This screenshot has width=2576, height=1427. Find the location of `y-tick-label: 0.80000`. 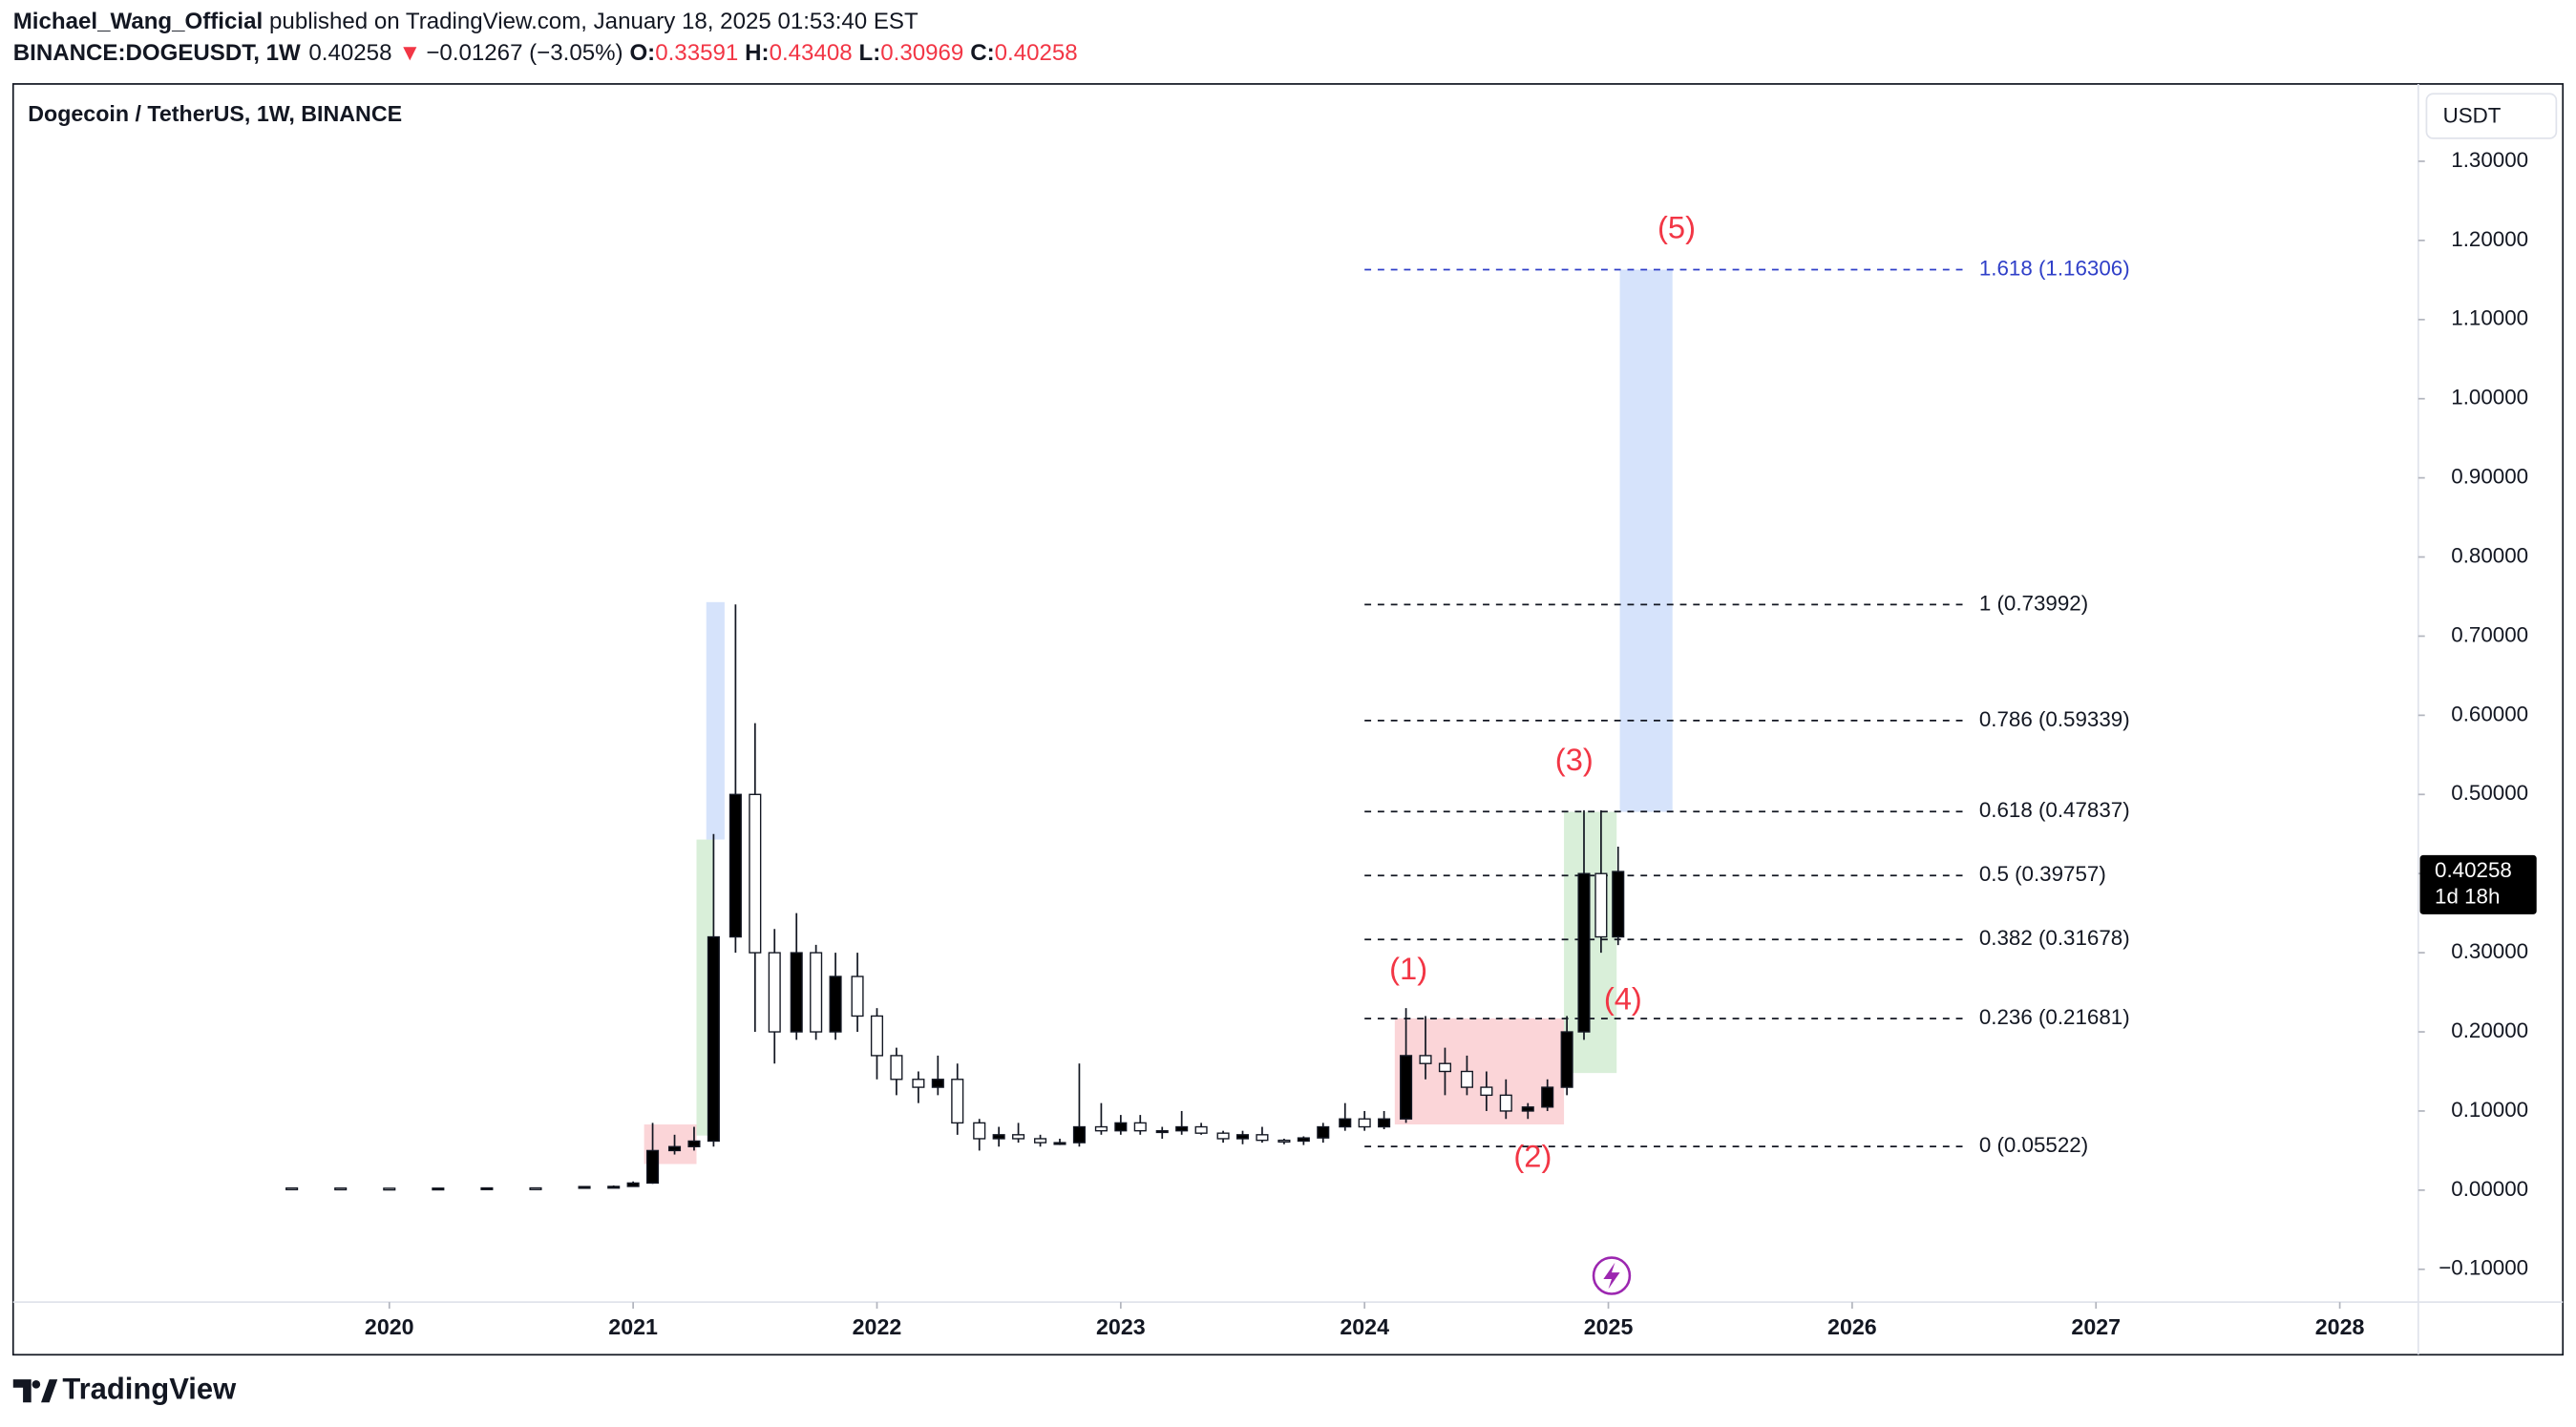

y-tick-label: 0.80000 is located at coordinates (2489, 555).